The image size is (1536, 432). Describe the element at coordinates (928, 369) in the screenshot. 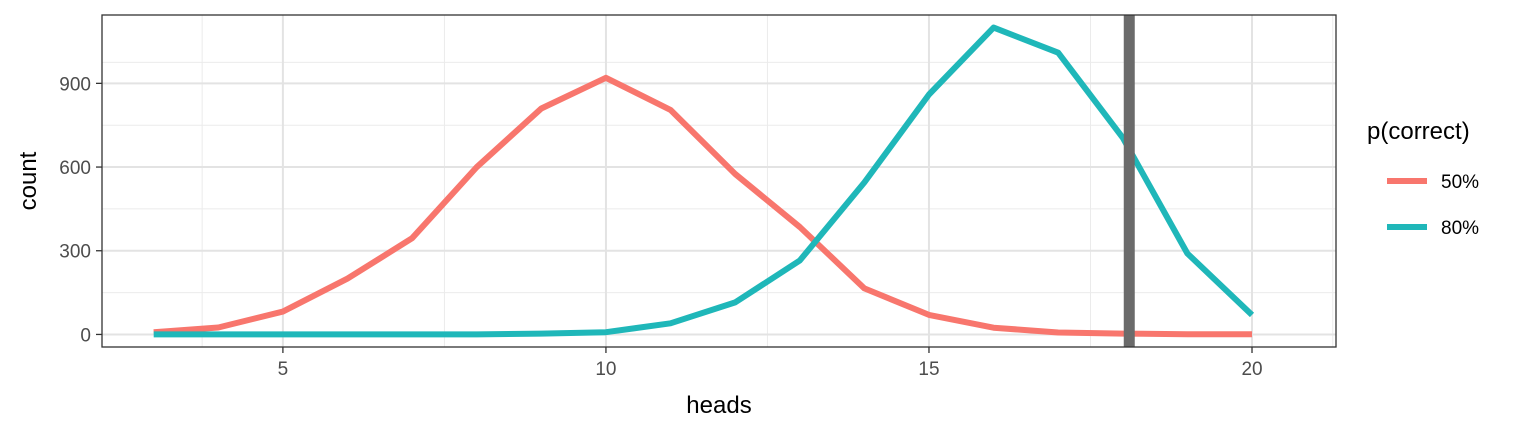

I see `x-tick-label: 15` at that location.